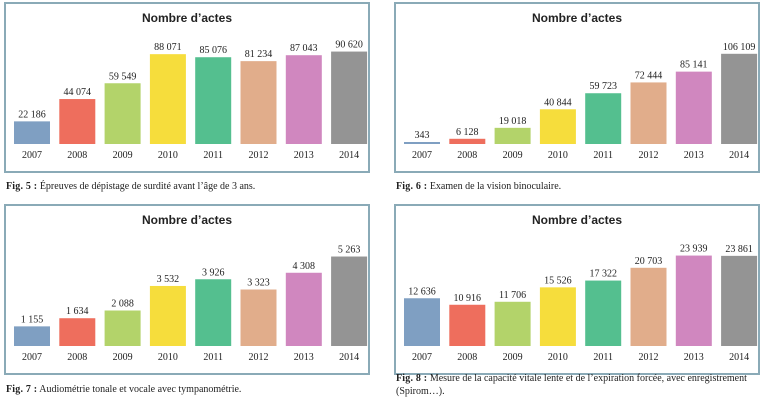  Describe the element at coordinates (422, 135) in the screenshot. I see `value-label-fig6-2007: 343` at that location.